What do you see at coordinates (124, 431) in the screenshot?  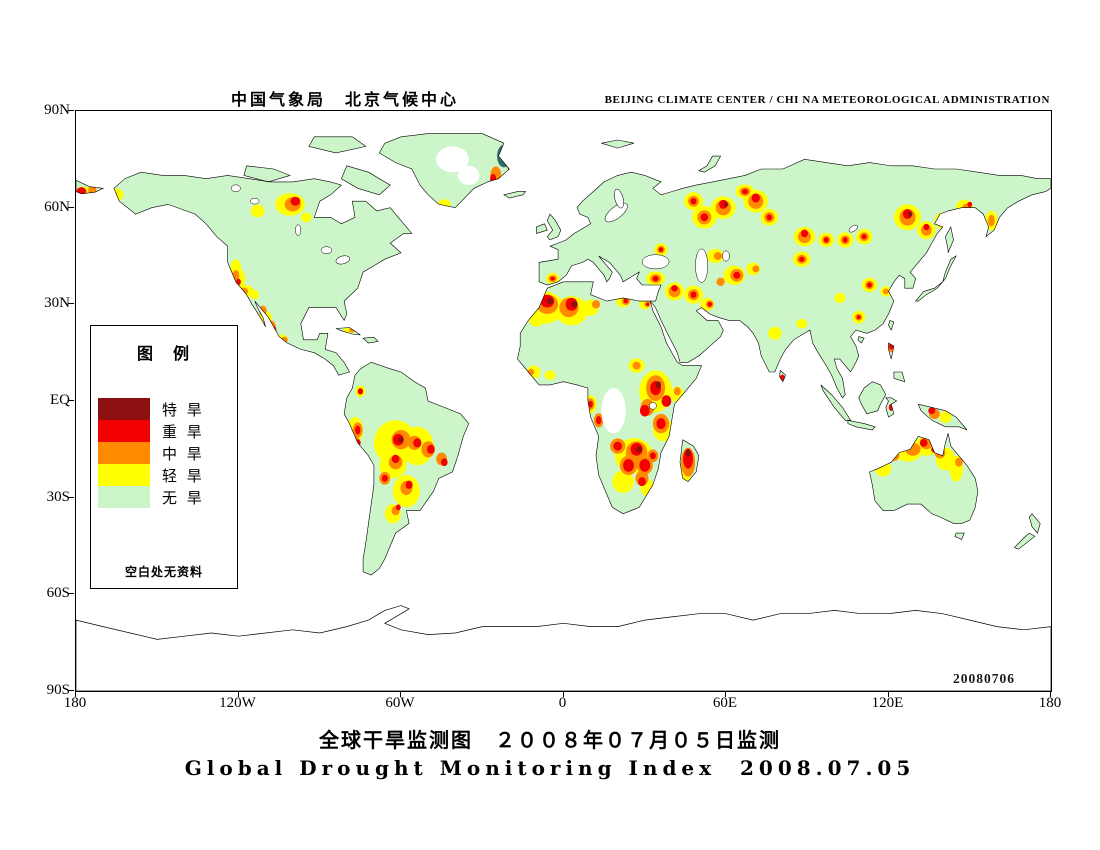 I see `legend-swatch-severe` at bounding box center [124, 431].